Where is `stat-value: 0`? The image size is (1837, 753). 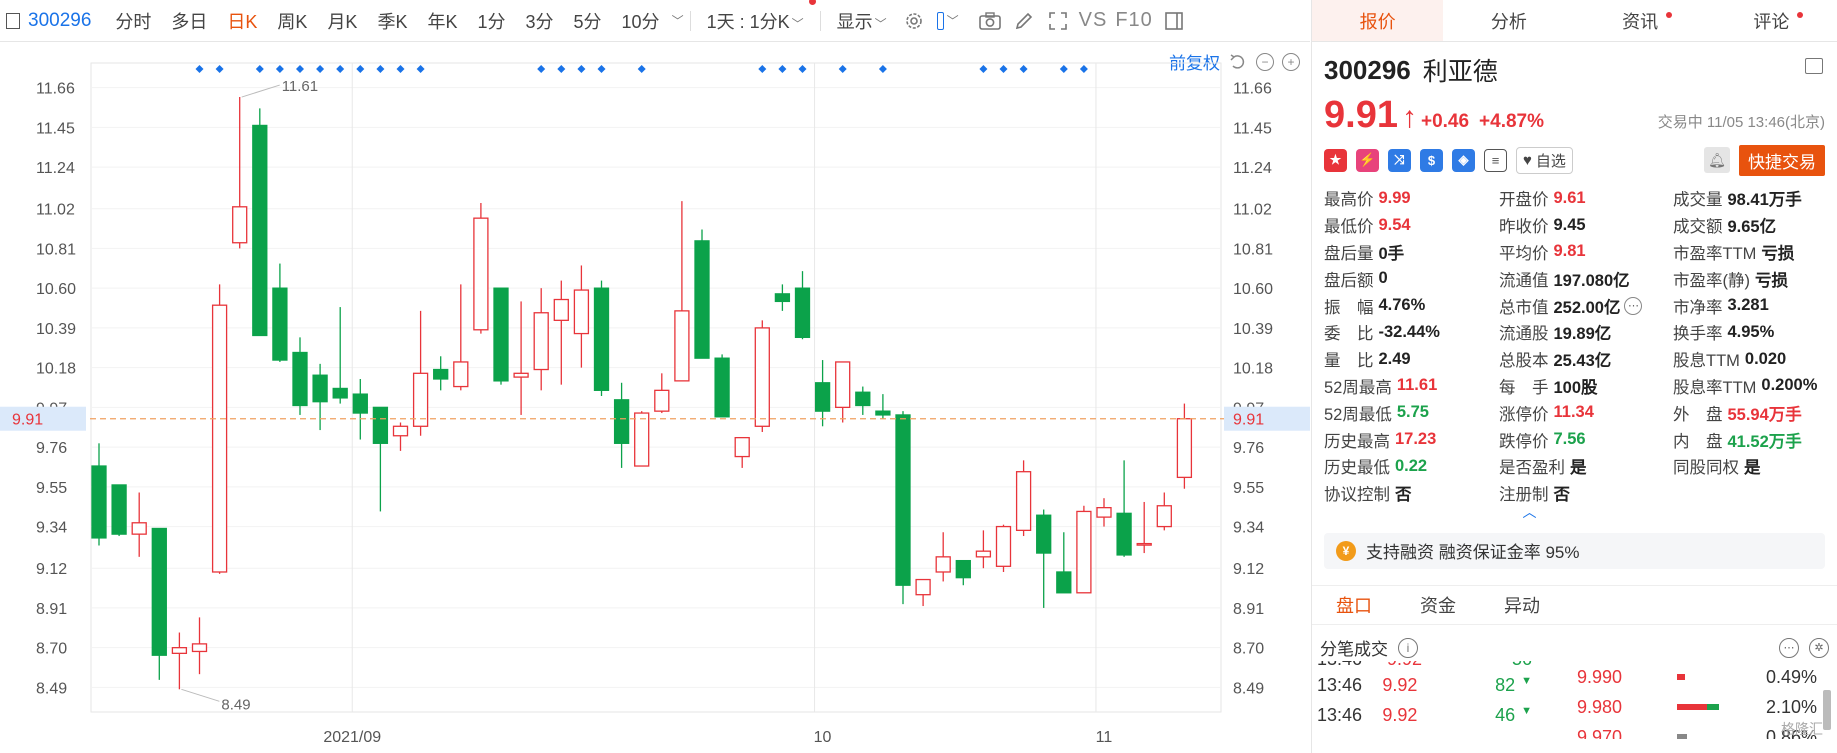
stat-value: 0 is located at coordinates (1383, 278).